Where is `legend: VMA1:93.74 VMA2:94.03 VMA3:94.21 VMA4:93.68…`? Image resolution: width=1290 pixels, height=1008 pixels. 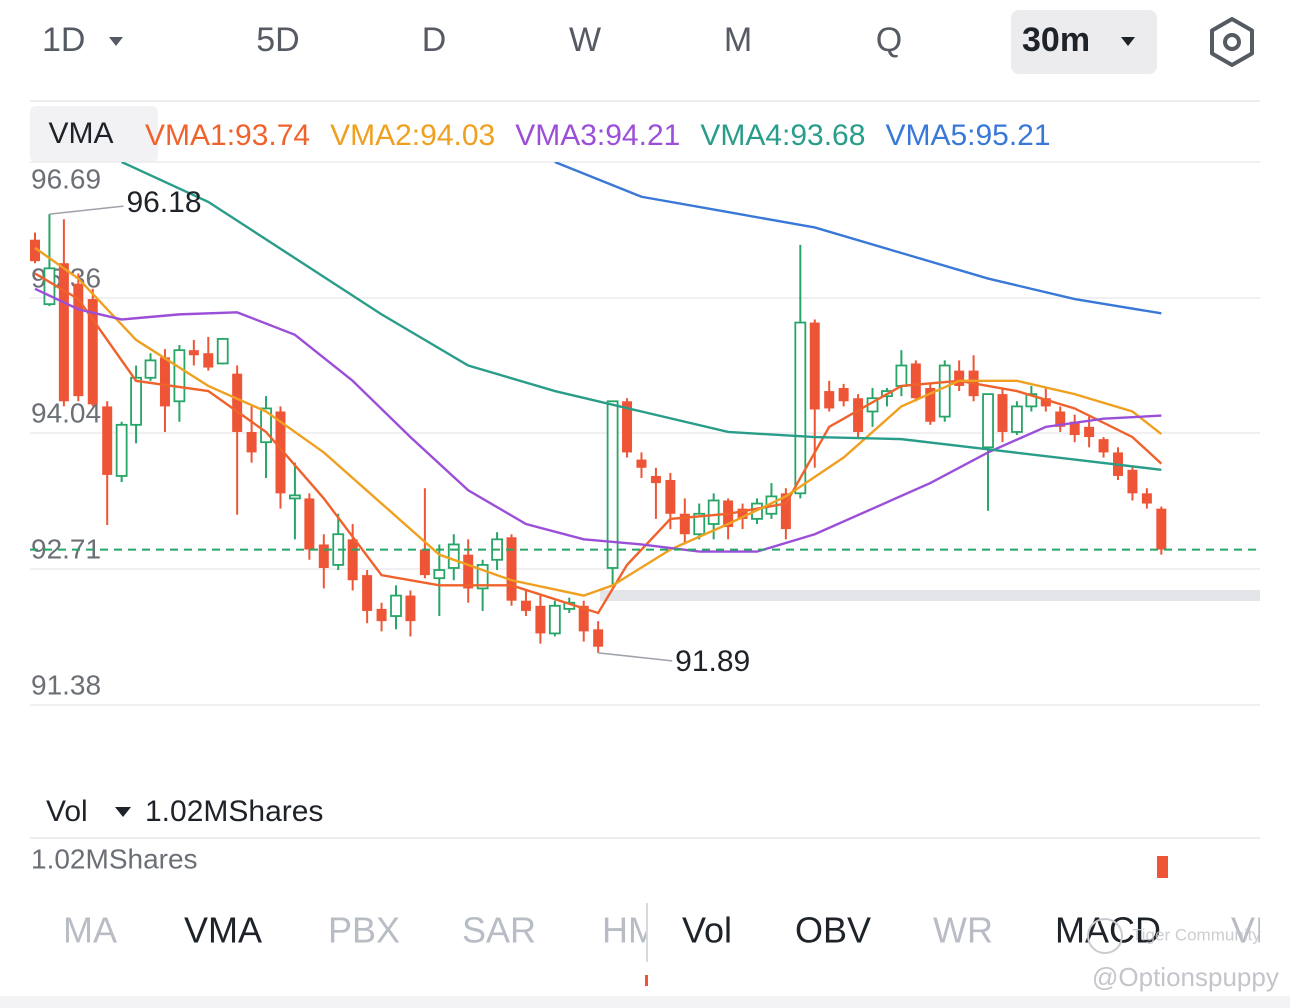
legend: VMA1:93.74 VMA2:94.03 VMA3:94.21 VMA4:93.68… is located at coordinates (598, 135).